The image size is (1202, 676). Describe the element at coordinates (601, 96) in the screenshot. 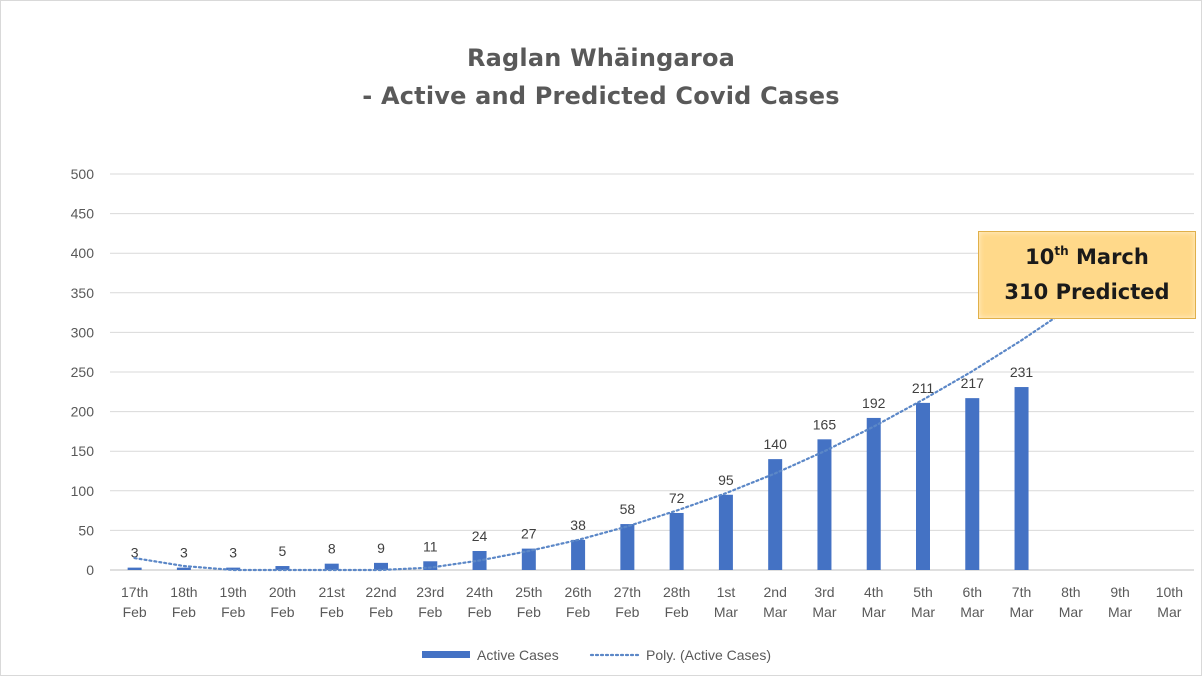

I see `chart-subtitle: - Active and Predicted Covid Cases` at that location.